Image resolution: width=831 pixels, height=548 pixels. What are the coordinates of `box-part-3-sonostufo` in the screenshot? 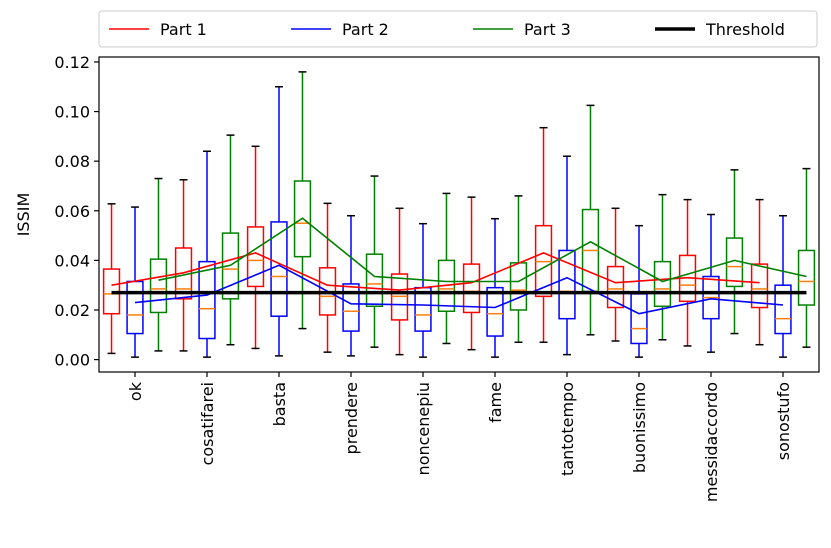 It's located at (806, 257).